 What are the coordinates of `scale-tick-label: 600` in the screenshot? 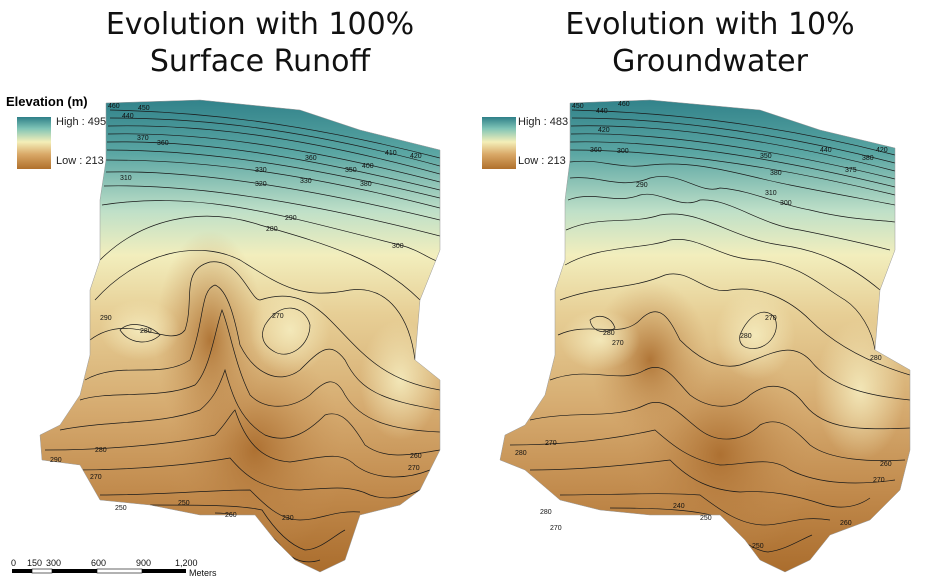 It's located at (98, 563).